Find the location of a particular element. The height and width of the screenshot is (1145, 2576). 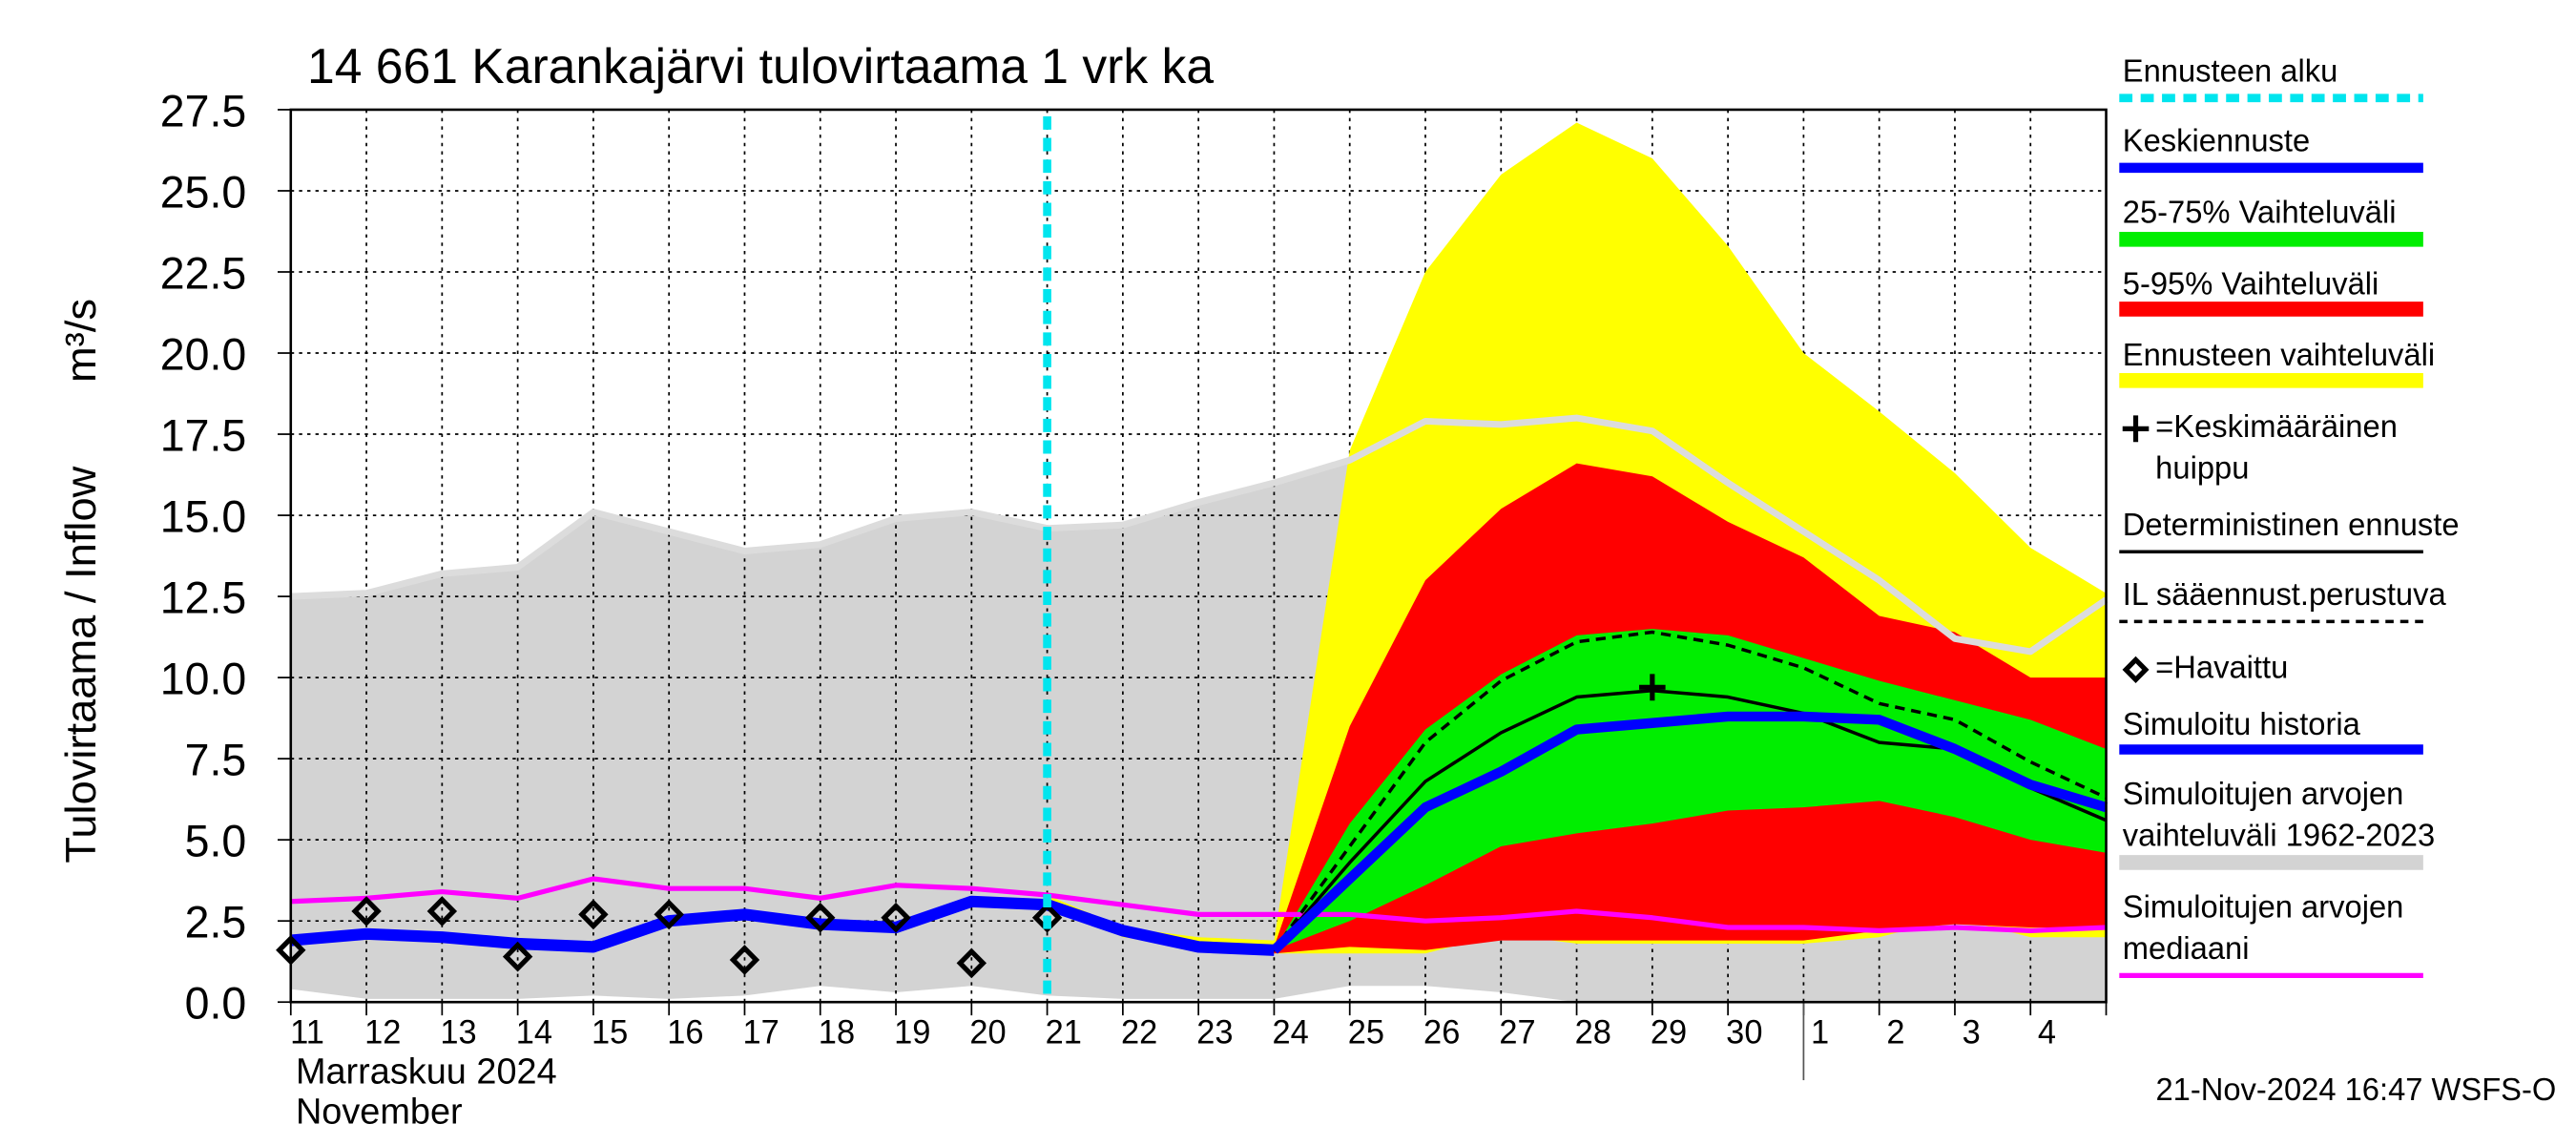

y-tick-label: 15.0 is located at coordinates (203, 516).